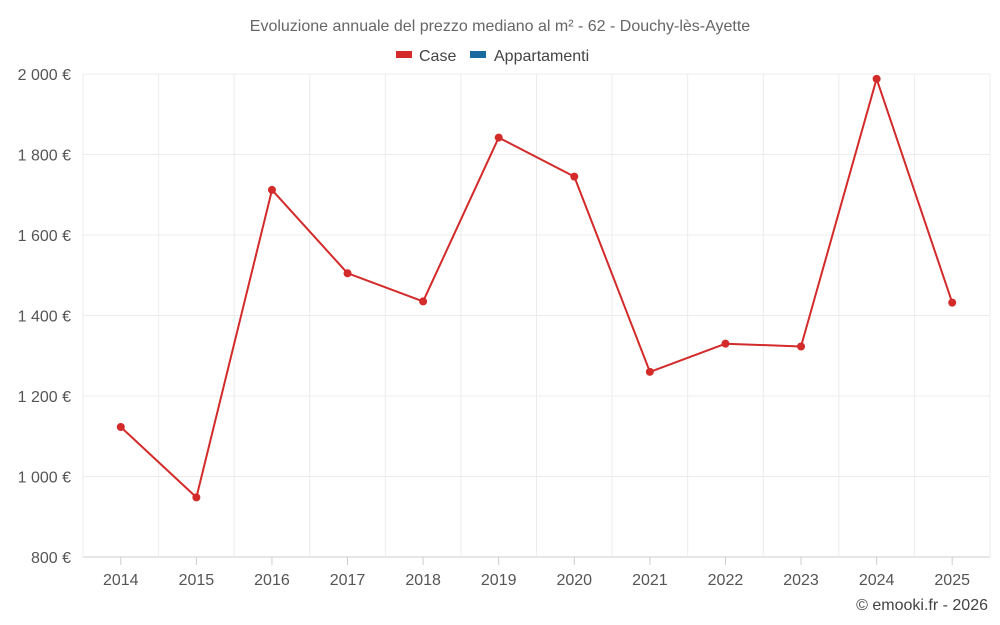 The height and width of the screenshot is (625, 1000). Describe the element at coordinates (197, 580) in the screenshot. I see `x-tick-label: 2015` at that location.